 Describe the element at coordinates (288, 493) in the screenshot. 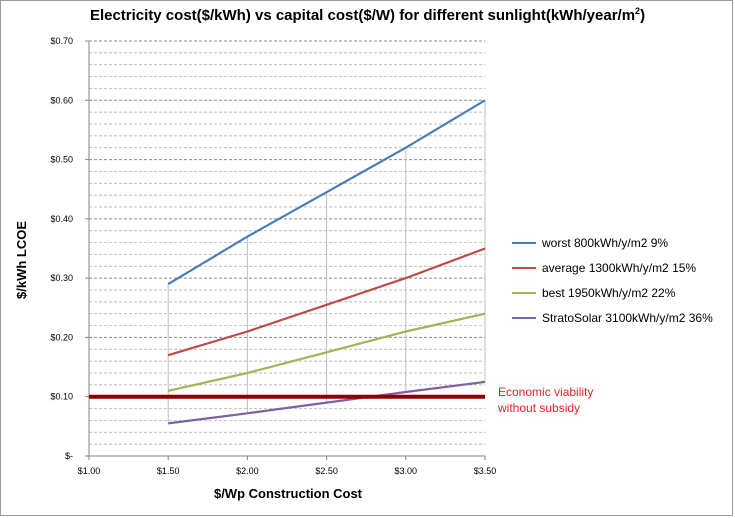

I see `x-axis-title: $/Wp Construction Cost` at that location.